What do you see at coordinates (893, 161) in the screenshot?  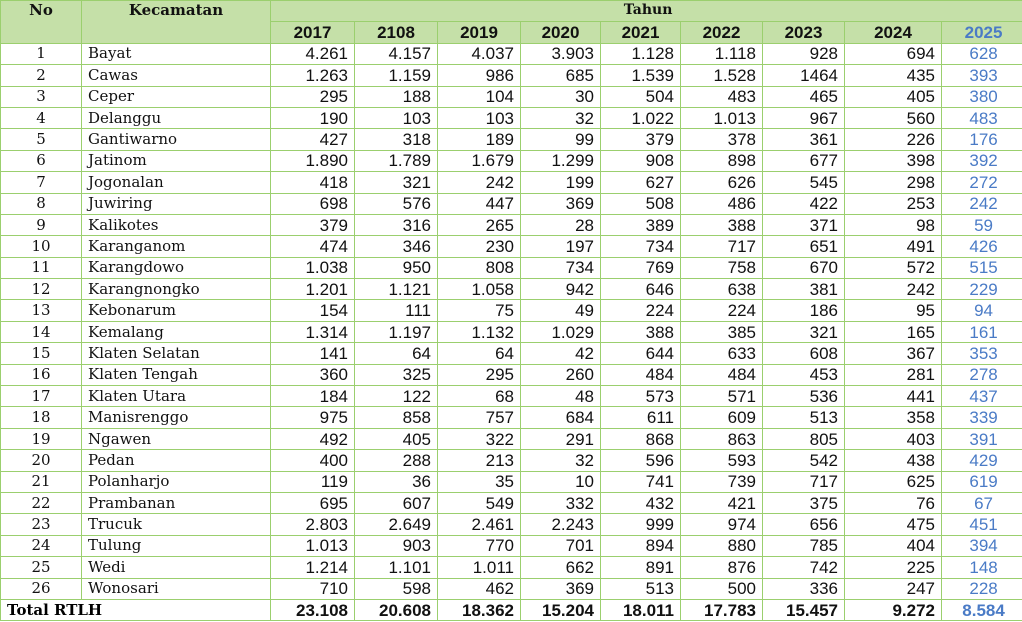 I see `year-value-cell: 398` at bounding box center [893, 161].